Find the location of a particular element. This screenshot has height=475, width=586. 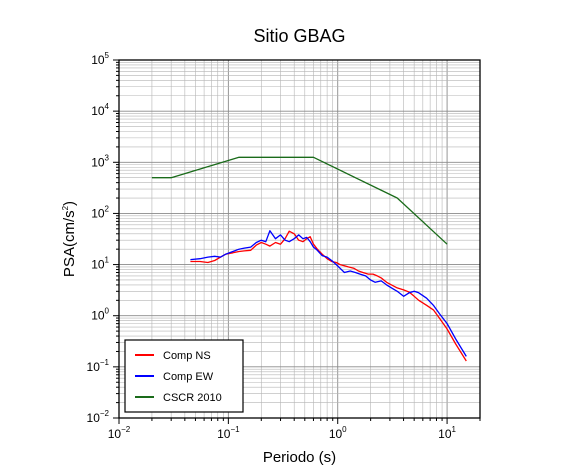

x-tick-label: 10⁻¹ is located at coordinates (228, 433).